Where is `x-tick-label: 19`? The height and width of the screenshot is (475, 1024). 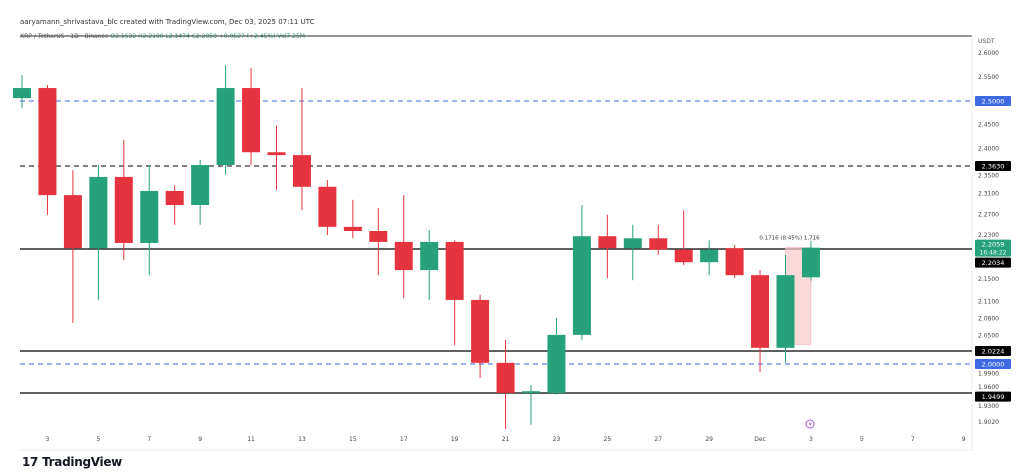 x-tick-label: 19 is located at coordinates (455, 439).